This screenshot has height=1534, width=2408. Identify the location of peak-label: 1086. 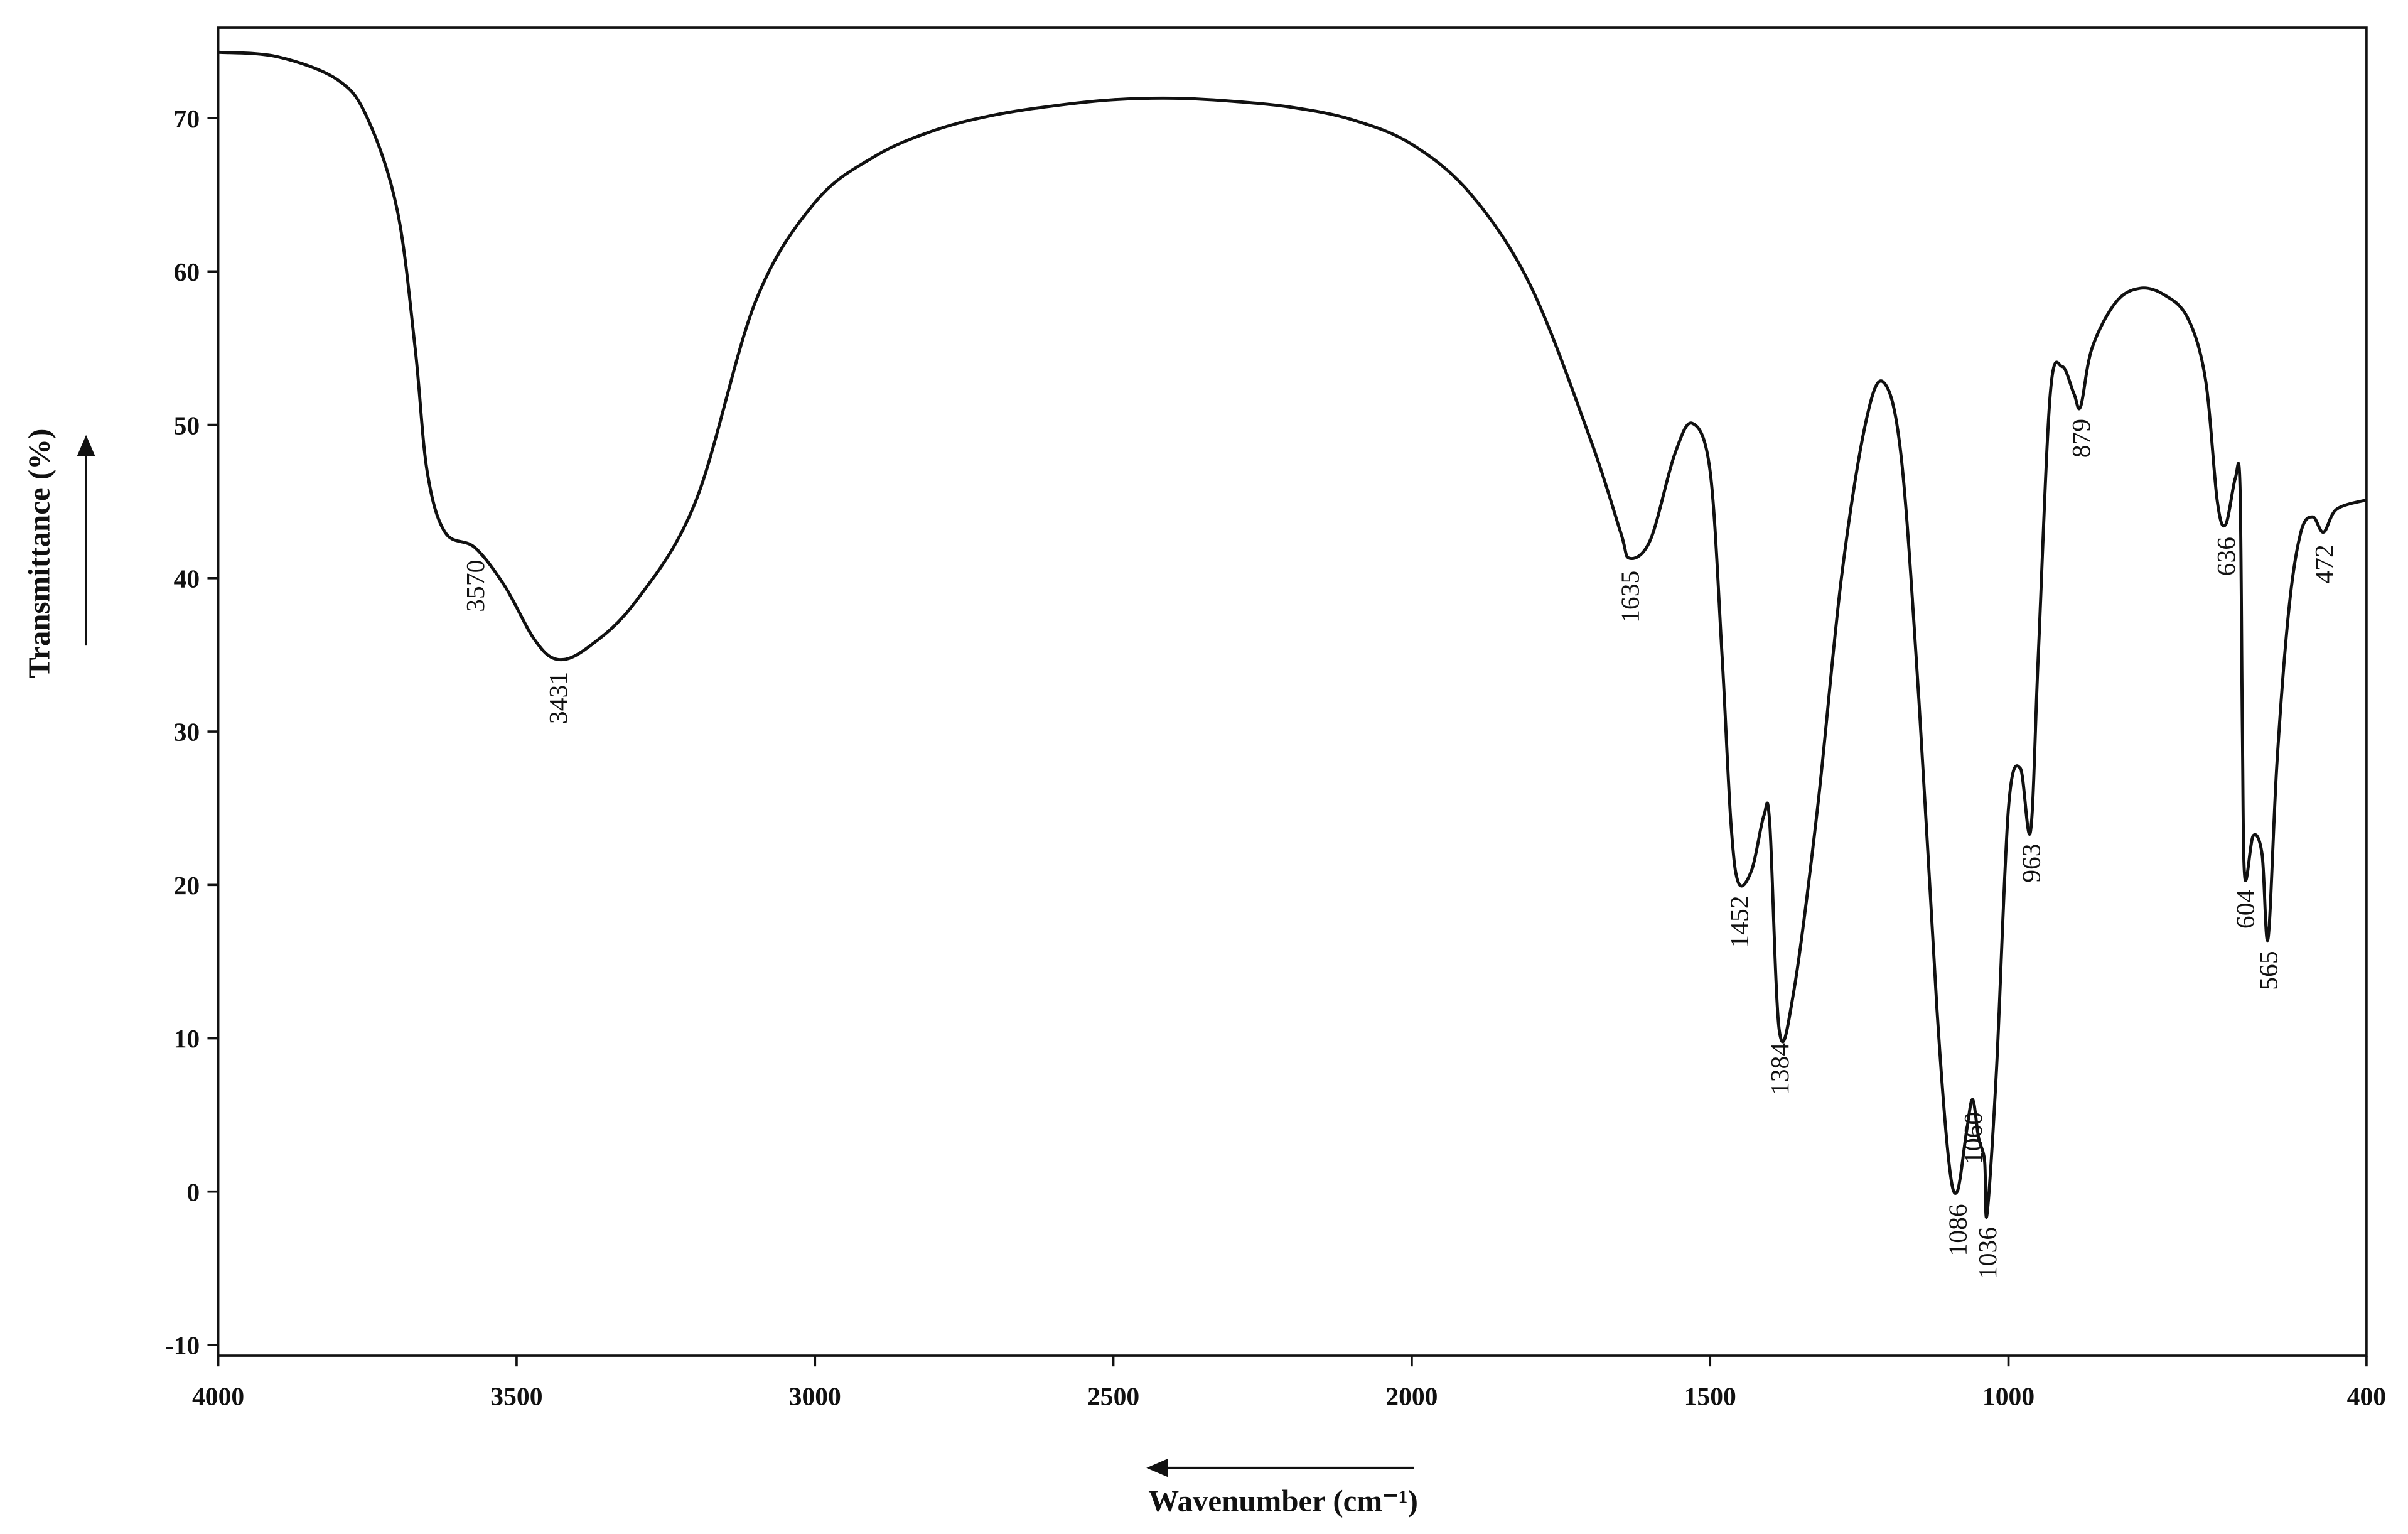
(1957, 1230).